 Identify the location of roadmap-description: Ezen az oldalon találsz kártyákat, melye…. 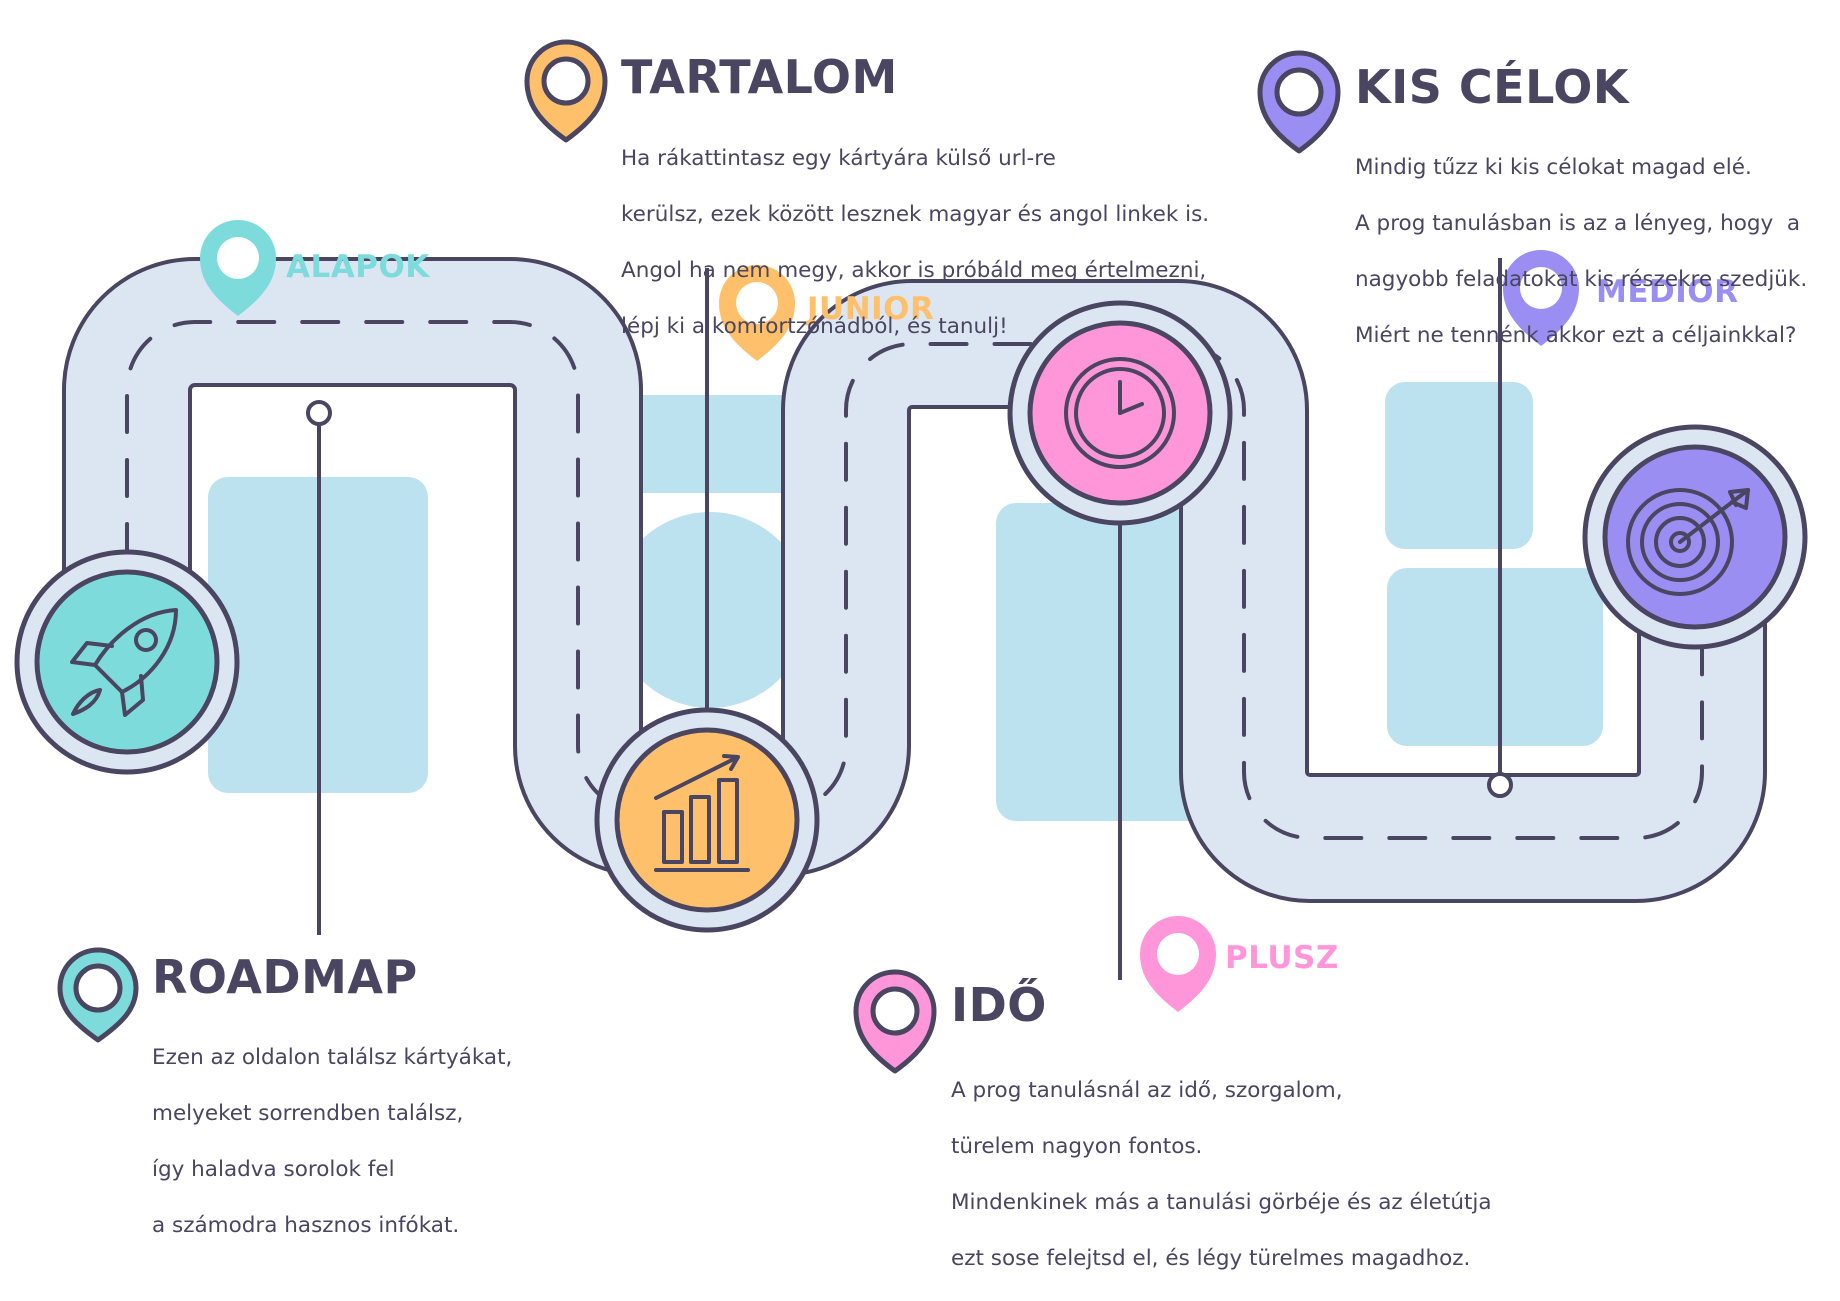
(332, 1142).